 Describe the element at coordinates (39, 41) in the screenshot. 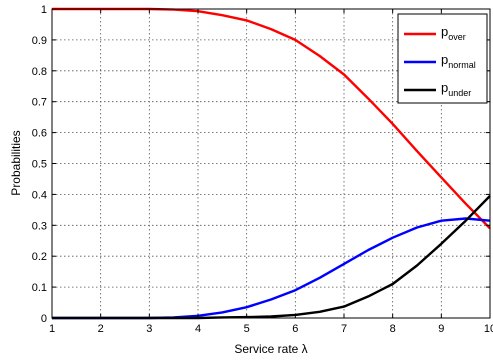

I see `y-tick-label: 0.9` at that location.